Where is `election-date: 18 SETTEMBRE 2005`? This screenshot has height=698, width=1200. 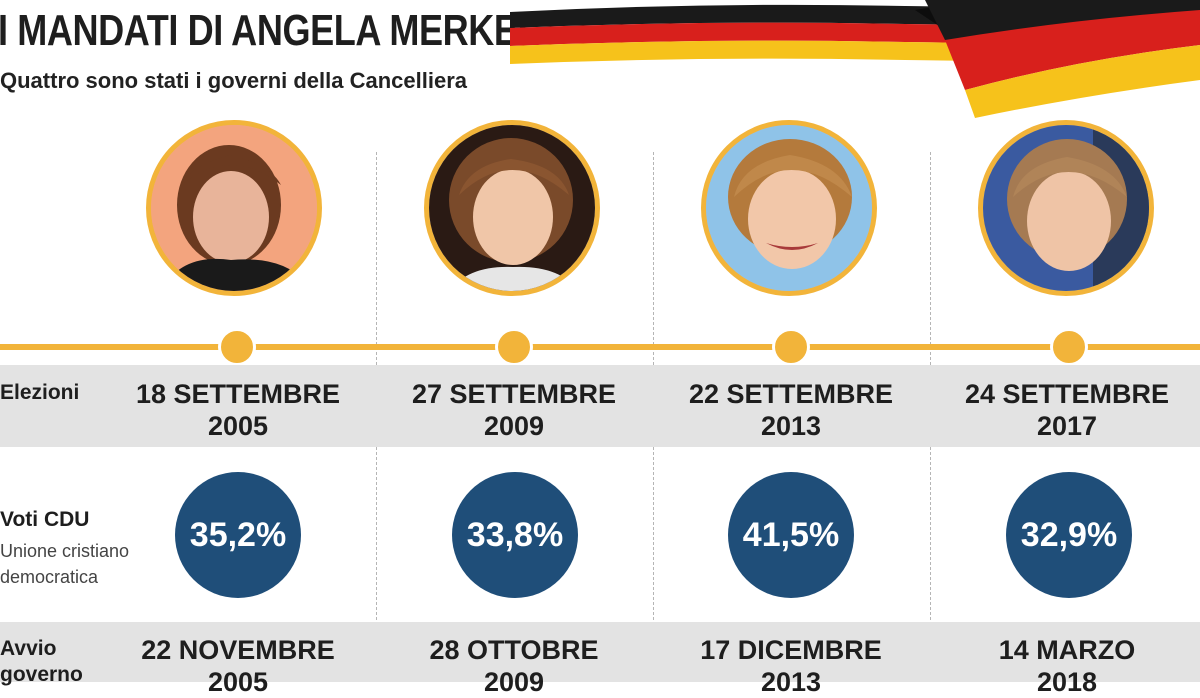
election-date: 18 SETTEMBRE 2005 is located at coordinates (238, 410).